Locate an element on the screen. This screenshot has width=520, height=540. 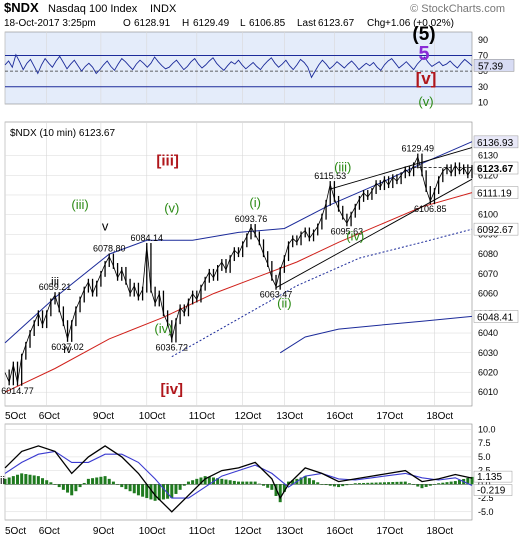
last-label: Last is located at coordinates (306, 23).